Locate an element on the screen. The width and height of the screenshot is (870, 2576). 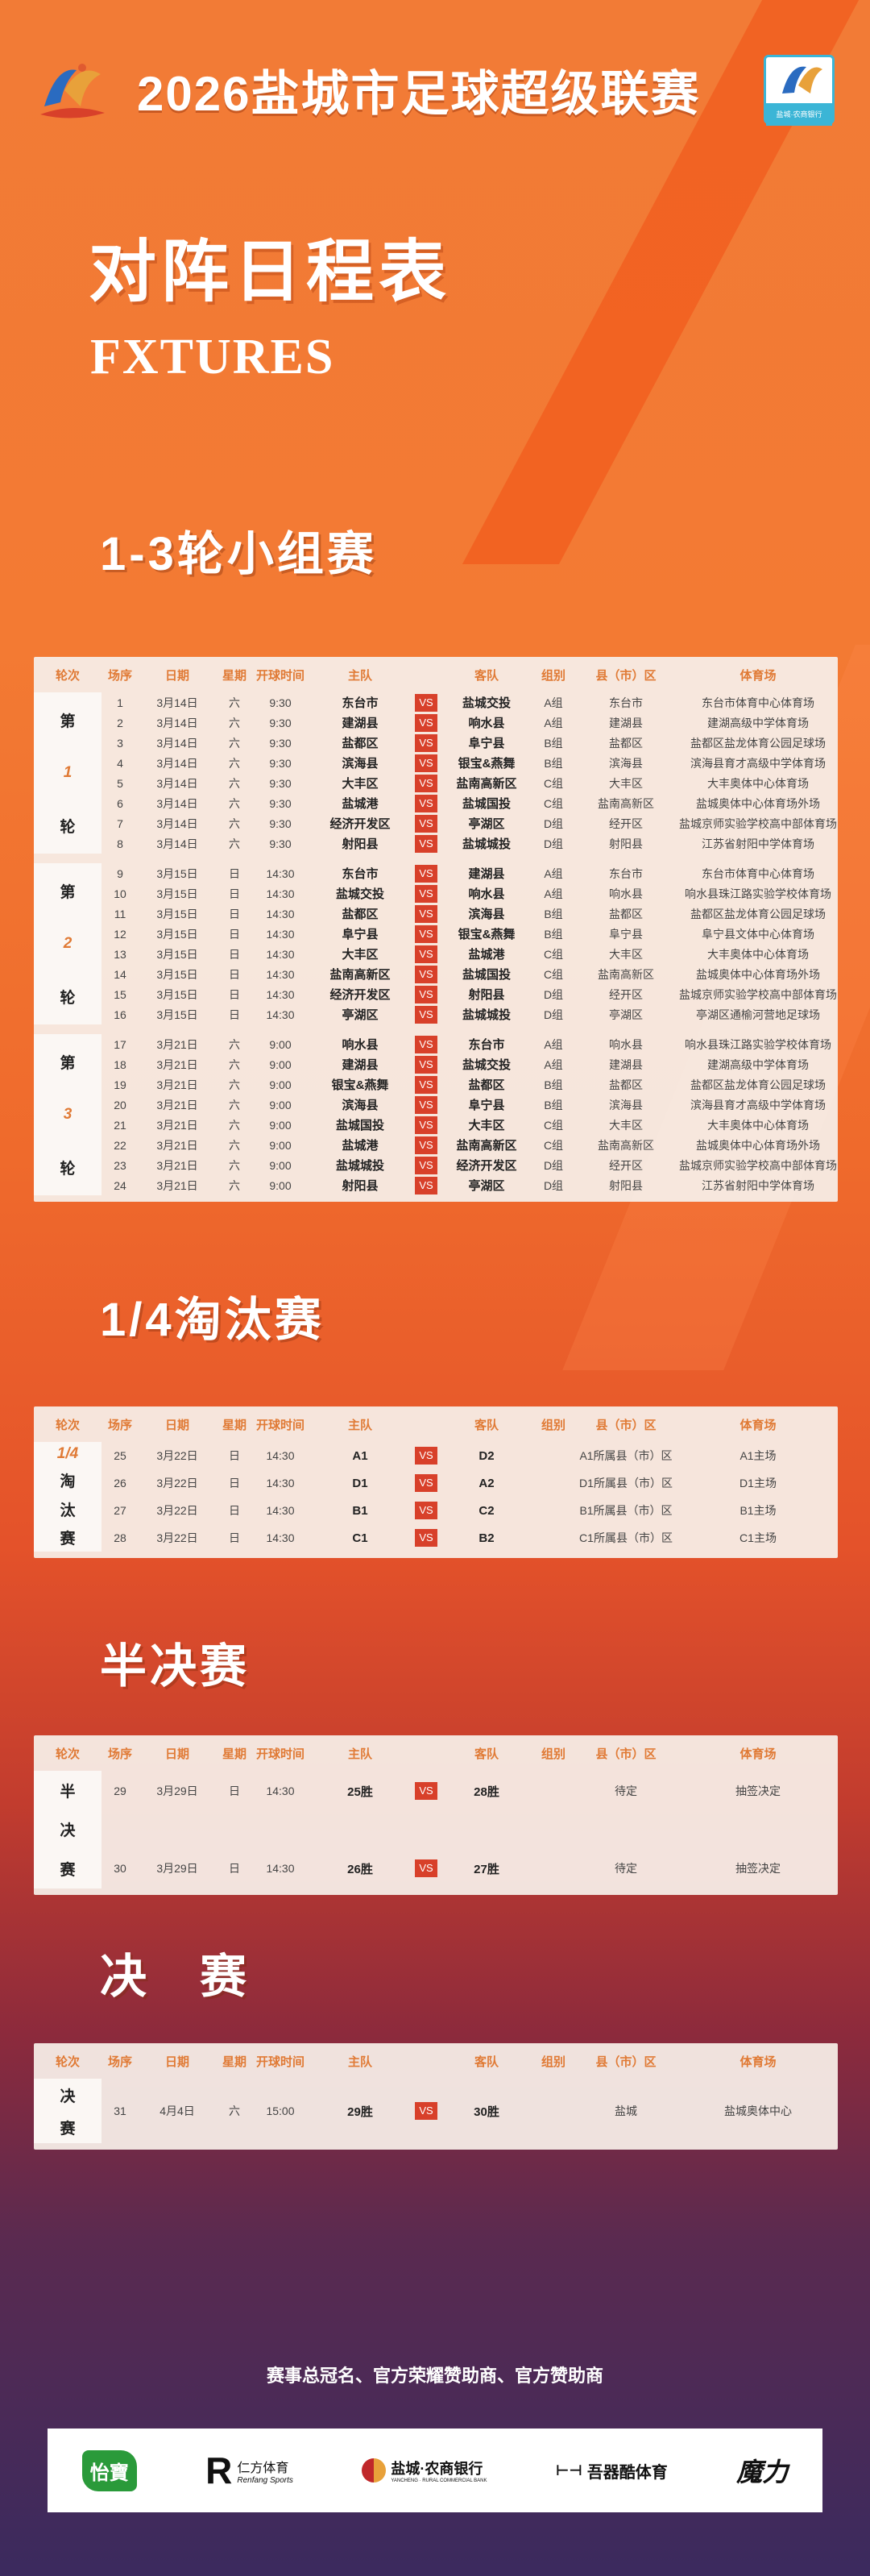
group-label: A组 is located at coordinates (553, 1044).